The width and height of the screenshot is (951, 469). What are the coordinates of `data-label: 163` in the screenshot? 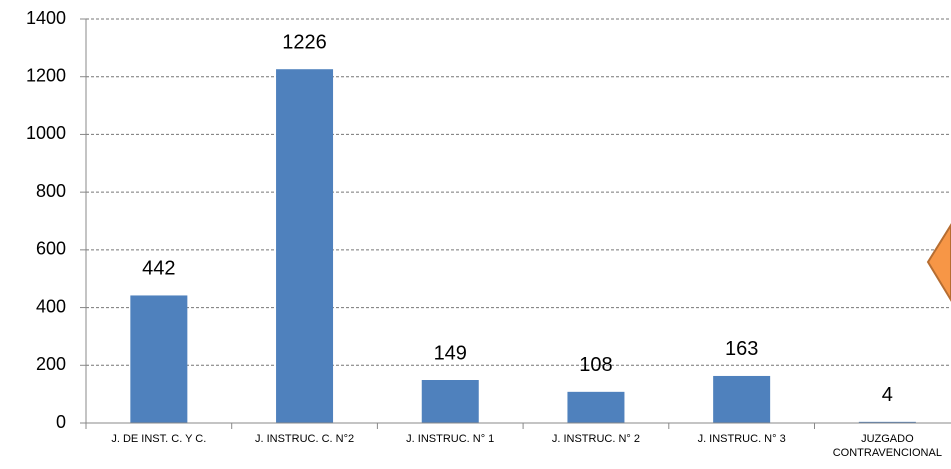 It's located at (741, 349).